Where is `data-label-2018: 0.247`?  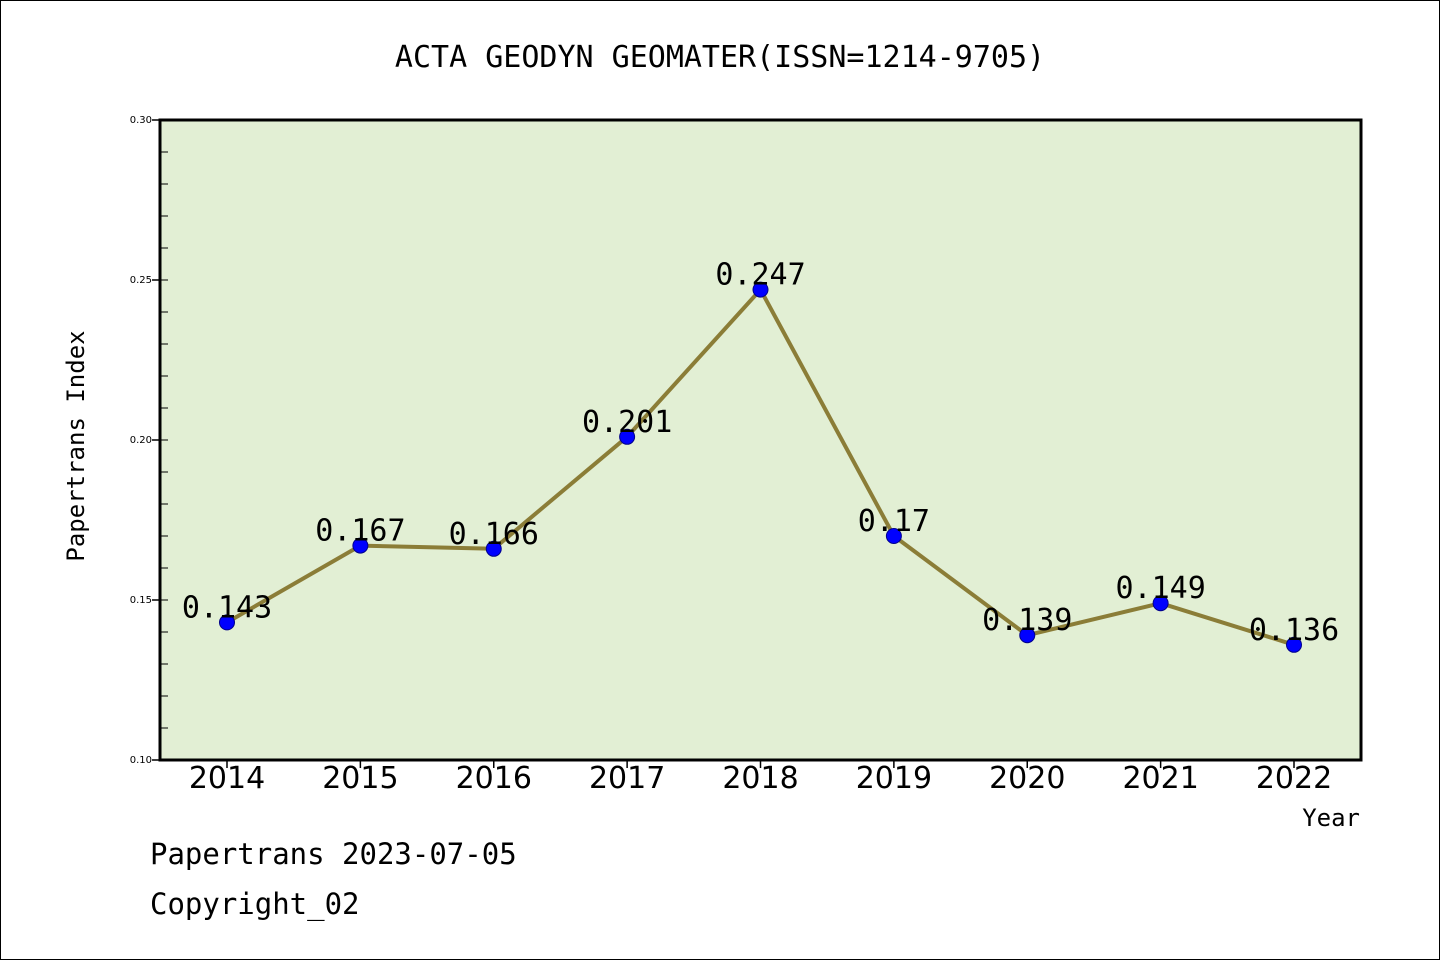 data-label-2018: 0.247 is located at coordinates (760, 275).